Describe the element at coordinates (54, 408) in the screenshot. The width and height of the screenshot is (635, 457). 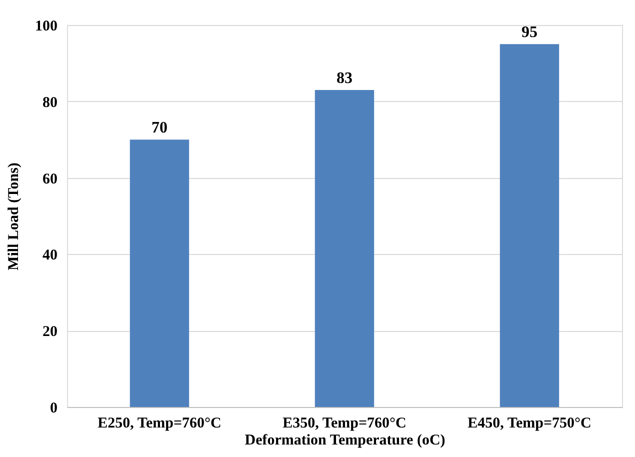
I see `y-tick-label: 0` at that location.